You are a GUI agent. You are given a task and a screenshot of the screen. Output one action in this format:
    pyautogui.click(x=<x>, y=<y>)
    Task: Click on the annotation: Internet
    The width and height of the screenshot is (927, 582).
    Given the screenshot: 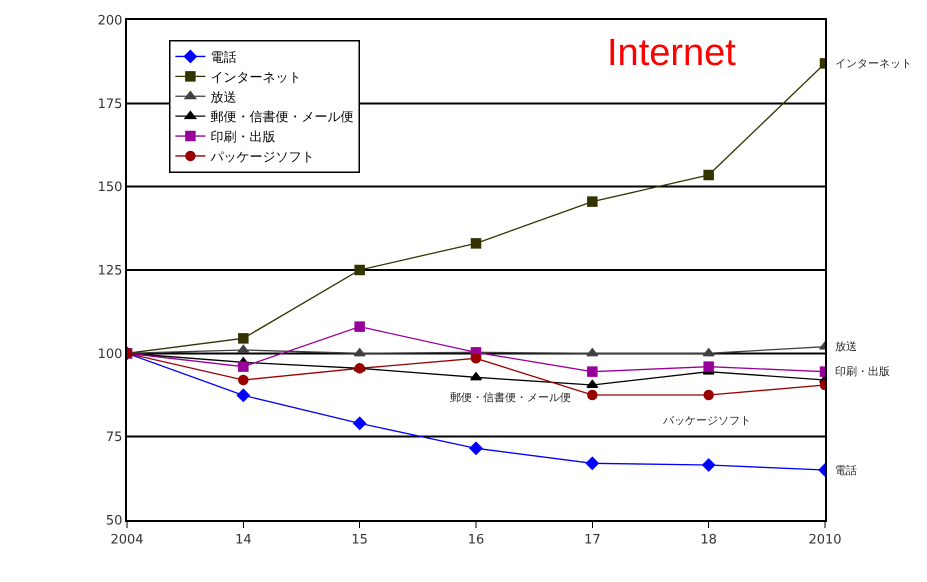 What is the action you would take?
    pyautogui.click(x=671, y=53)
    